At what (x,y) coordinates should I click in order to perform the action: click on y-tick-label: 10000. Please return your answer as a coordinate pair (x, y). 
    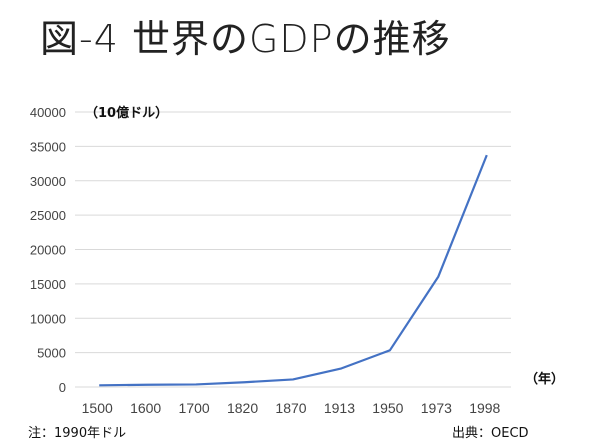
    Looking at the image, I should click on (48, 318).